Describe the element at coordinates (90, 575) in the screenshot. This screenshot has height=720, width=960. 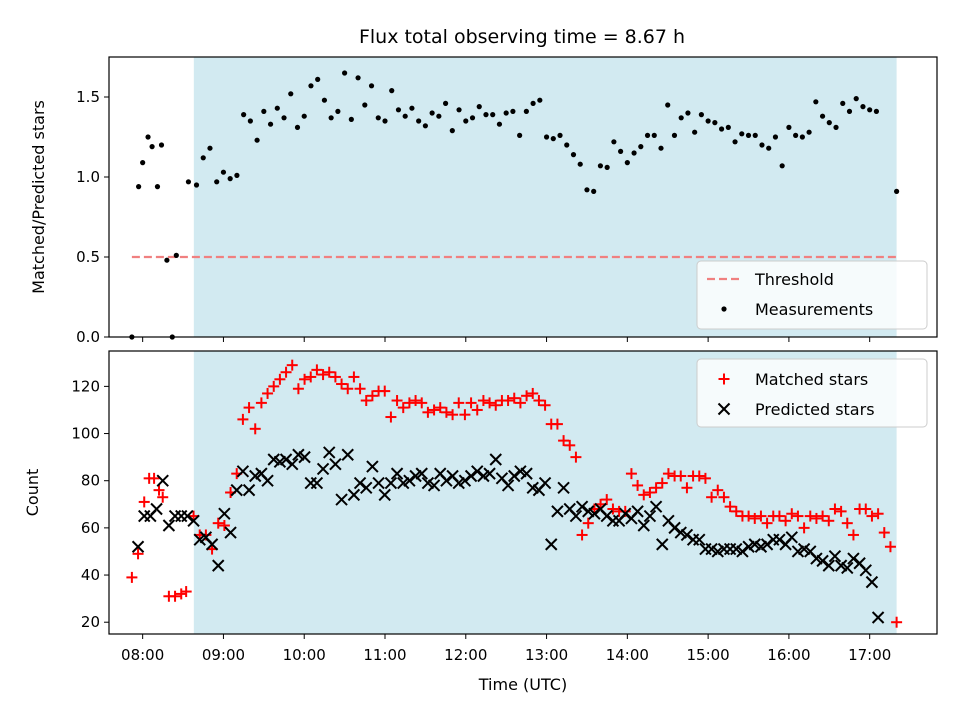
I see `bottom-y-tick-label: 40` at that location.